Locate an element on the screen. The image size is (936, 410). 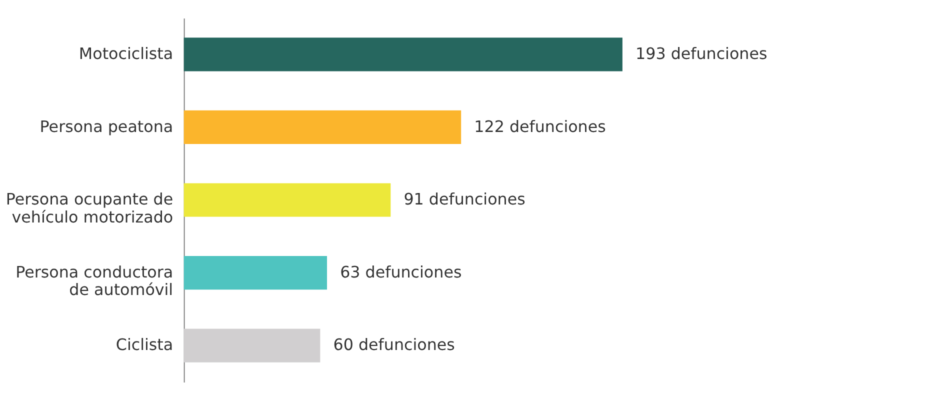
y-tick-label: Ciclista is located at coordinates (145, 344).